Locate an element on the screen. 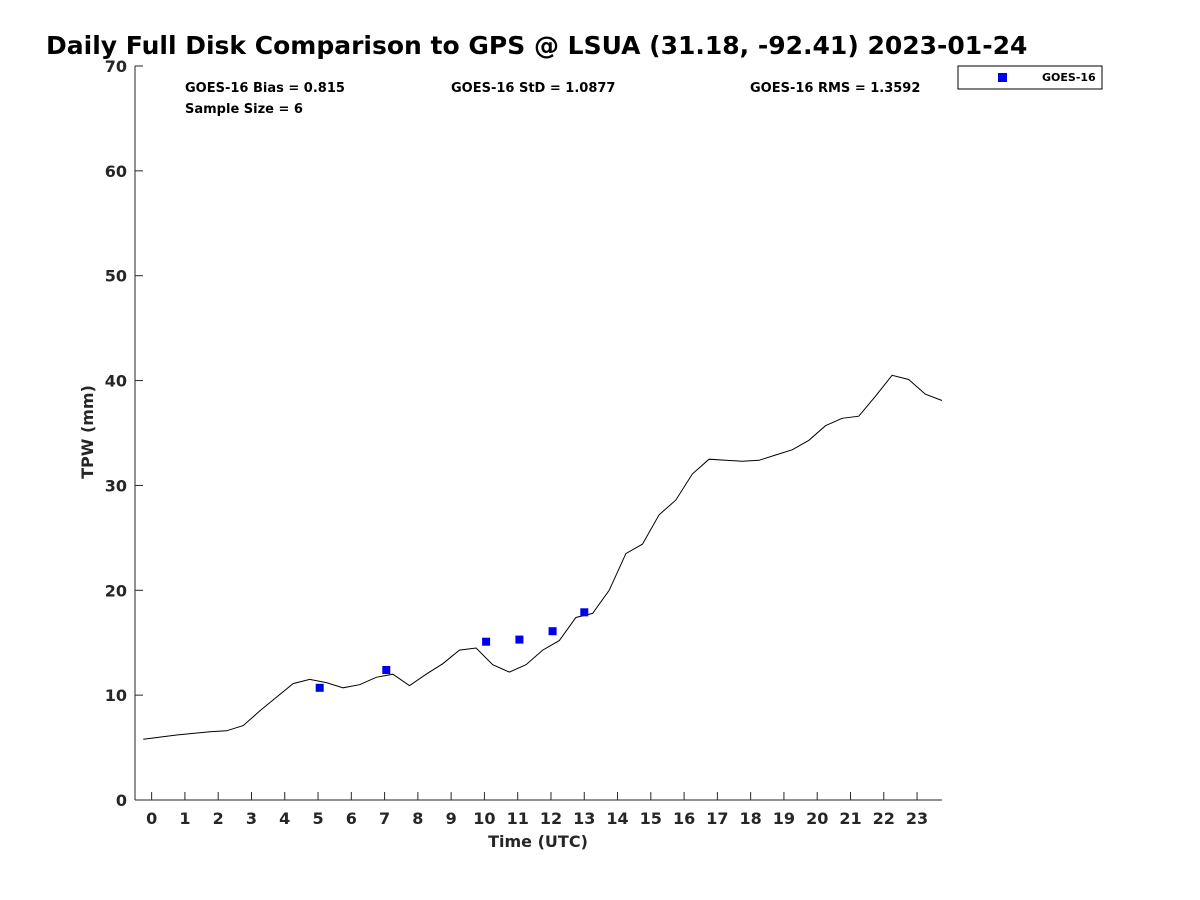 The height and width of the screenshot is (900, 1200). y-tick-label: 0 is located at coordinates (121, 800).